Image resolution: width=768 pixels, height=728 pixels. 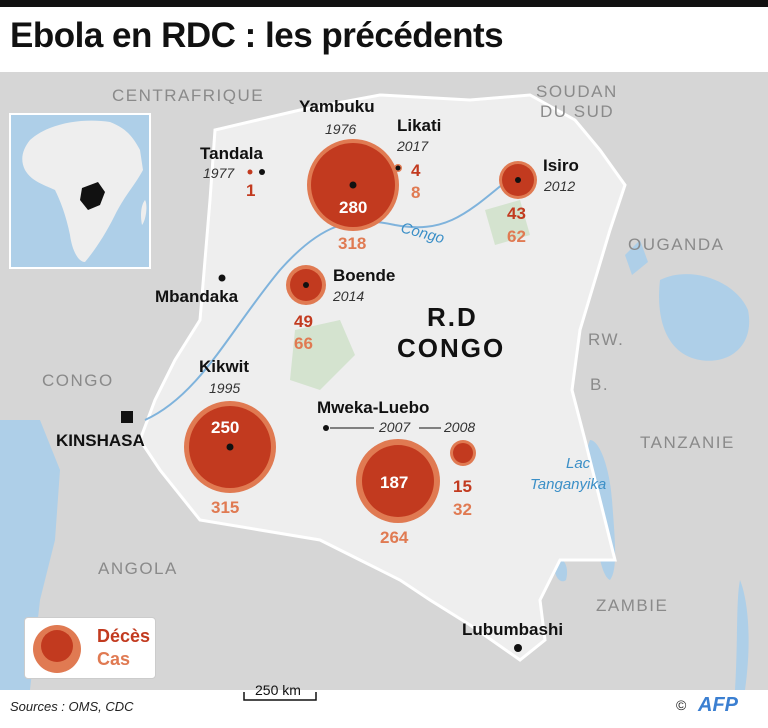 What do you see at coordinates (303, 321) in the screenshot?
I see `deaths-boende: 49` at bounding box center [303, 321].